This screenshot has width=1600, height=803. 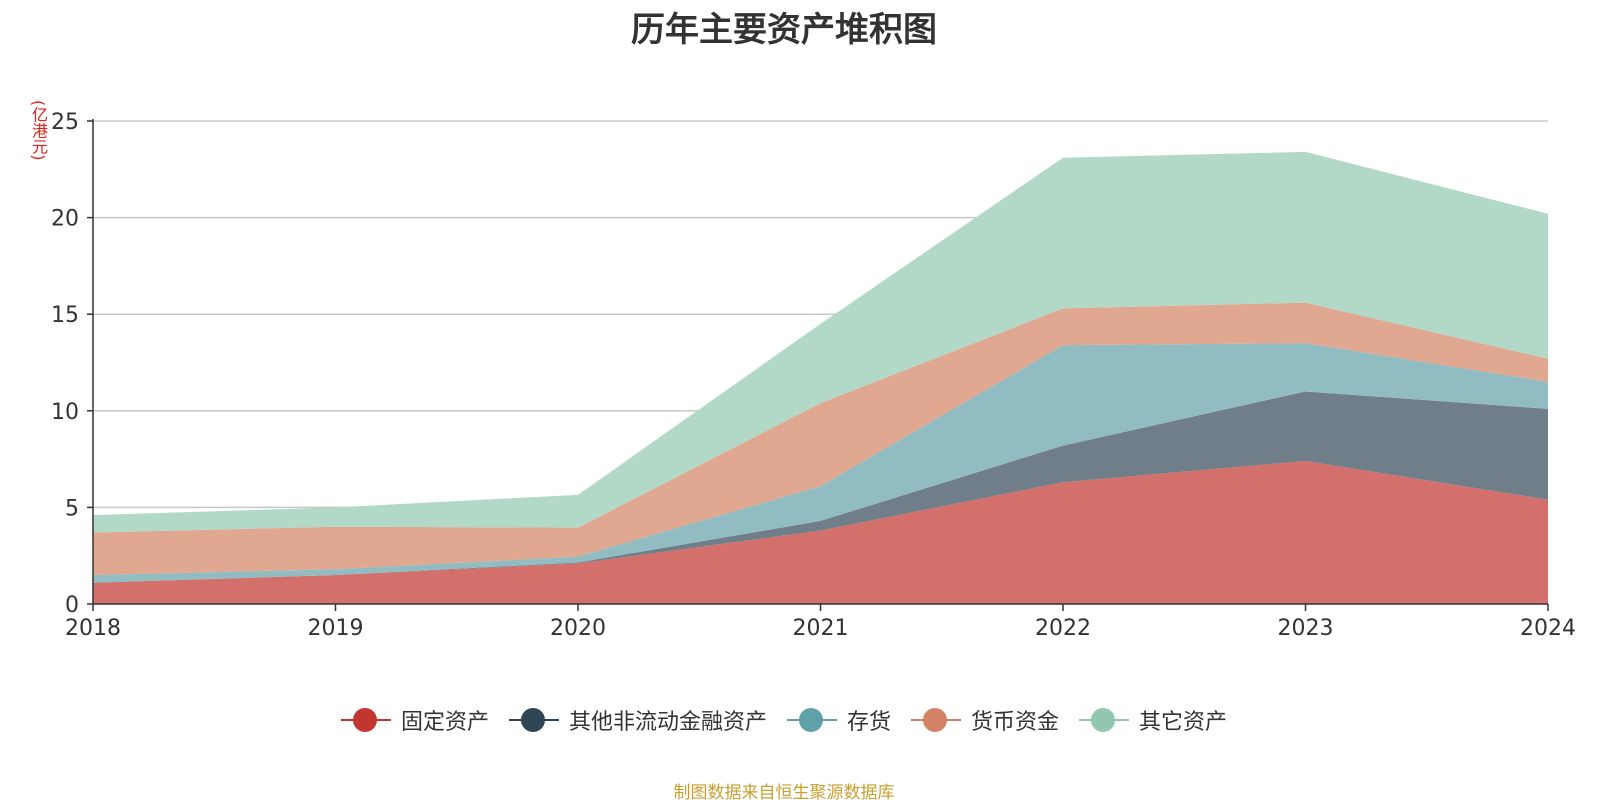 What do you see at coordinates (578, 628) in the screenshot?
I see `x-tick-label-2020: 2020` at bounding box center [578, 628].